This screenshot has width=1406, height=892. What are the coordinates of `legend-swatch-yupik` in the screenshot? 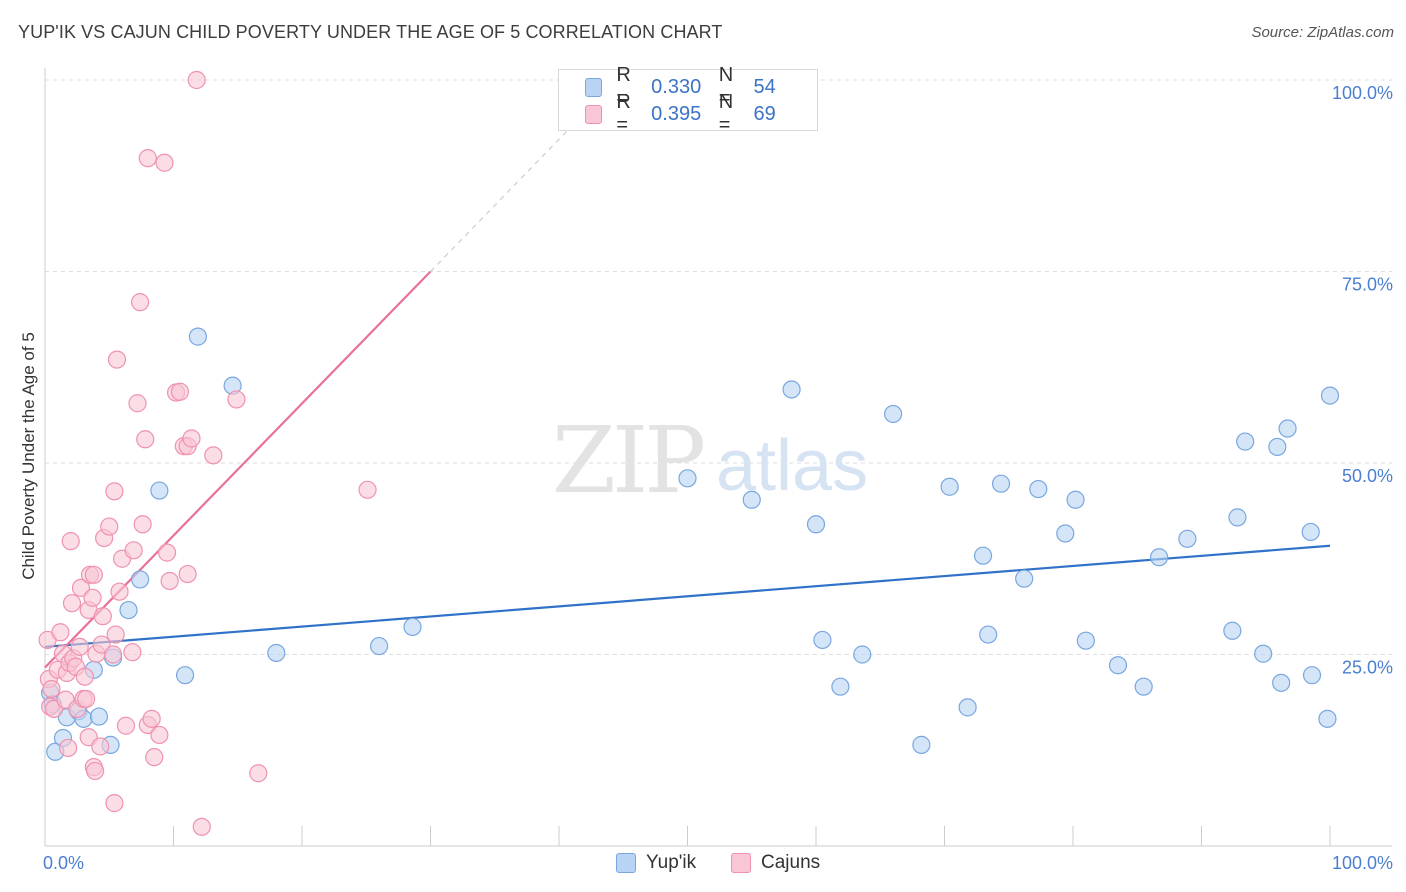 It's located at (594, 87).